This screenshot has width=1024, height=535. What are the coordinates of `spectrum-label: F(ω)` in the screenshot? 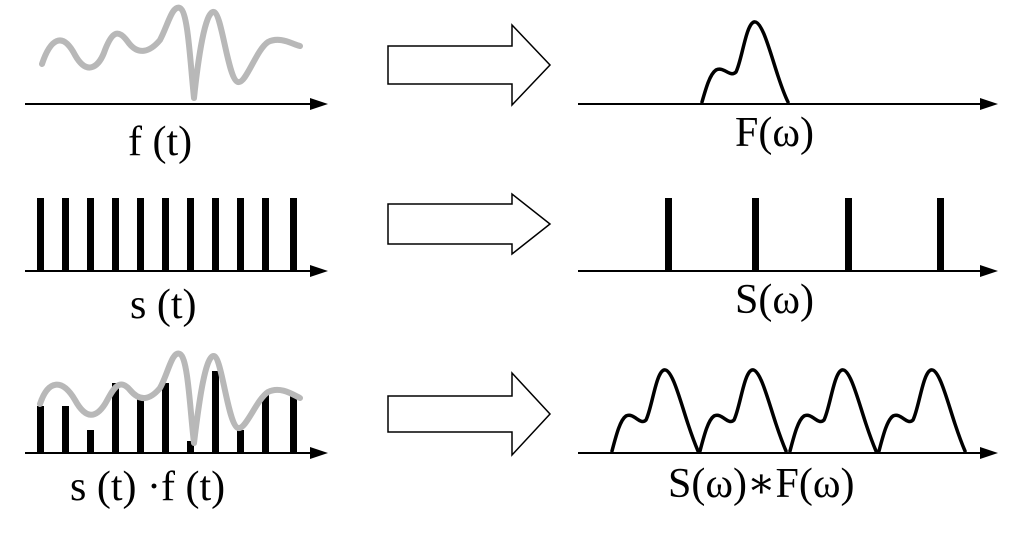 It's located at (774, 133).